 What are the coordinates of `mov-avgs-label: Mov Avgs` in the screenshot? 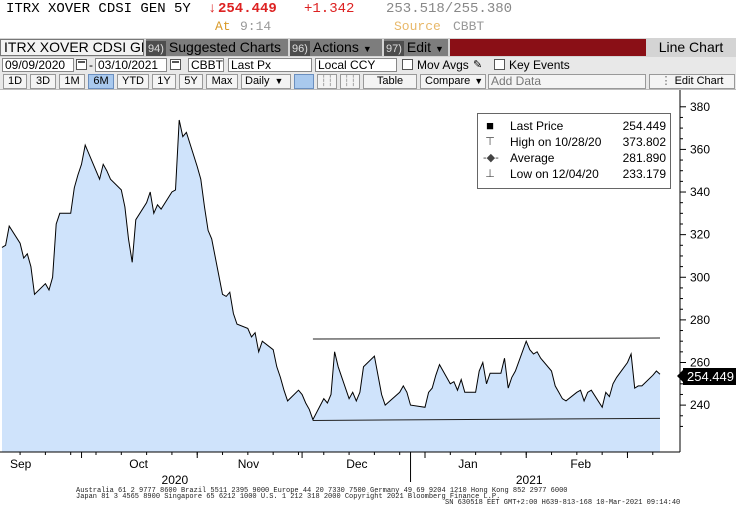 It's located at (443, 65).